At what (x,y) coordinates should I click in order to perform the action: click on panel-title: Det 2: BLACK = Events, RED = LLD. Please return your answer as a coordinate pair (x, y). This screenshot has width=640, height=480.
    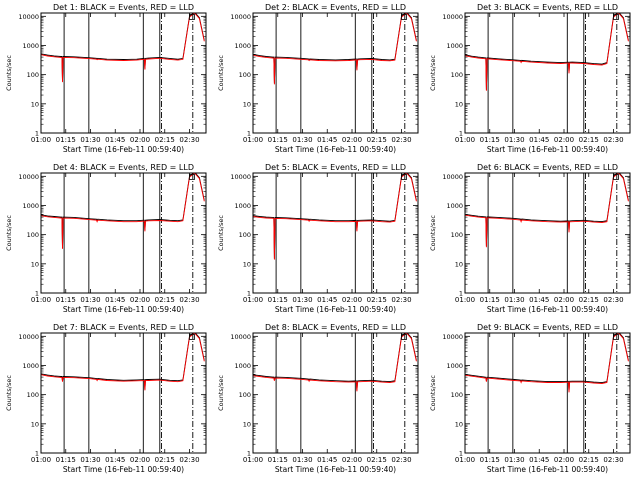
    Looking at the image, I should click on (335, 7).